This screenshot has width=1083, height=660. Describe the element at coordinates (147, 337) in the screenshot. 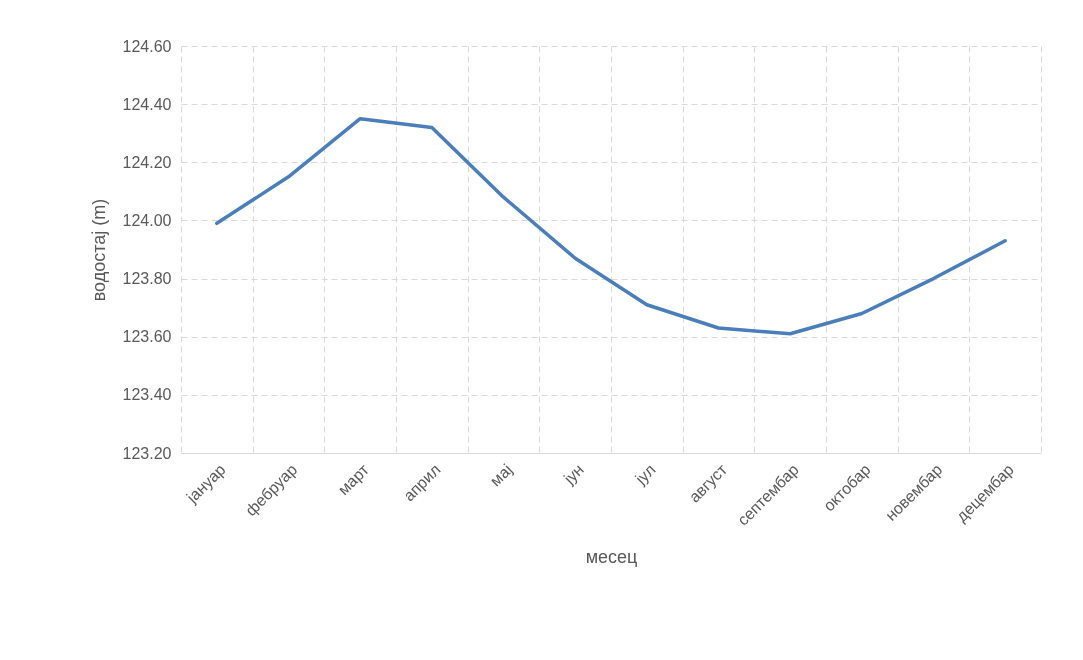

I see `y-tick-label: 123.60` at that location.